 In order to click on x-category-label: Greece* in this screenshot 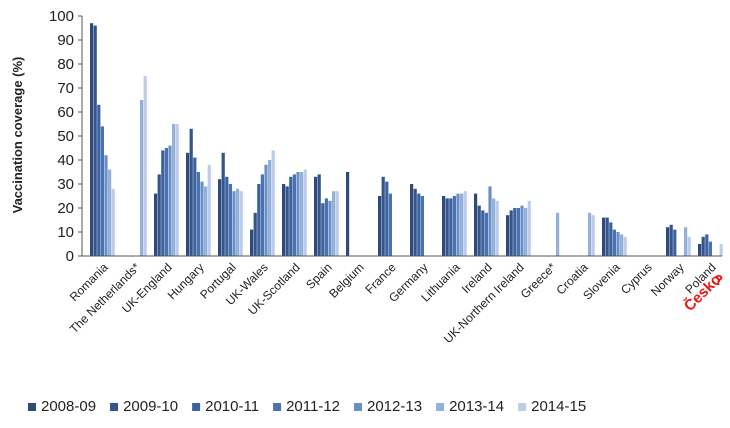, I will do `click(538, 280)`.